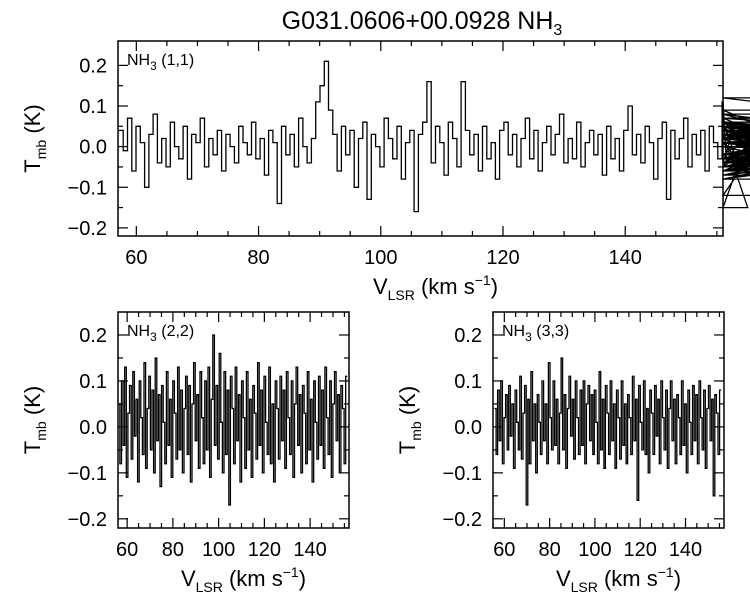 The image size is (750, 600). Describe the element at coordinates (409, 420) in the screenshot. I see `y-axis-label-nh3-33: Tmb (K)` at that location.